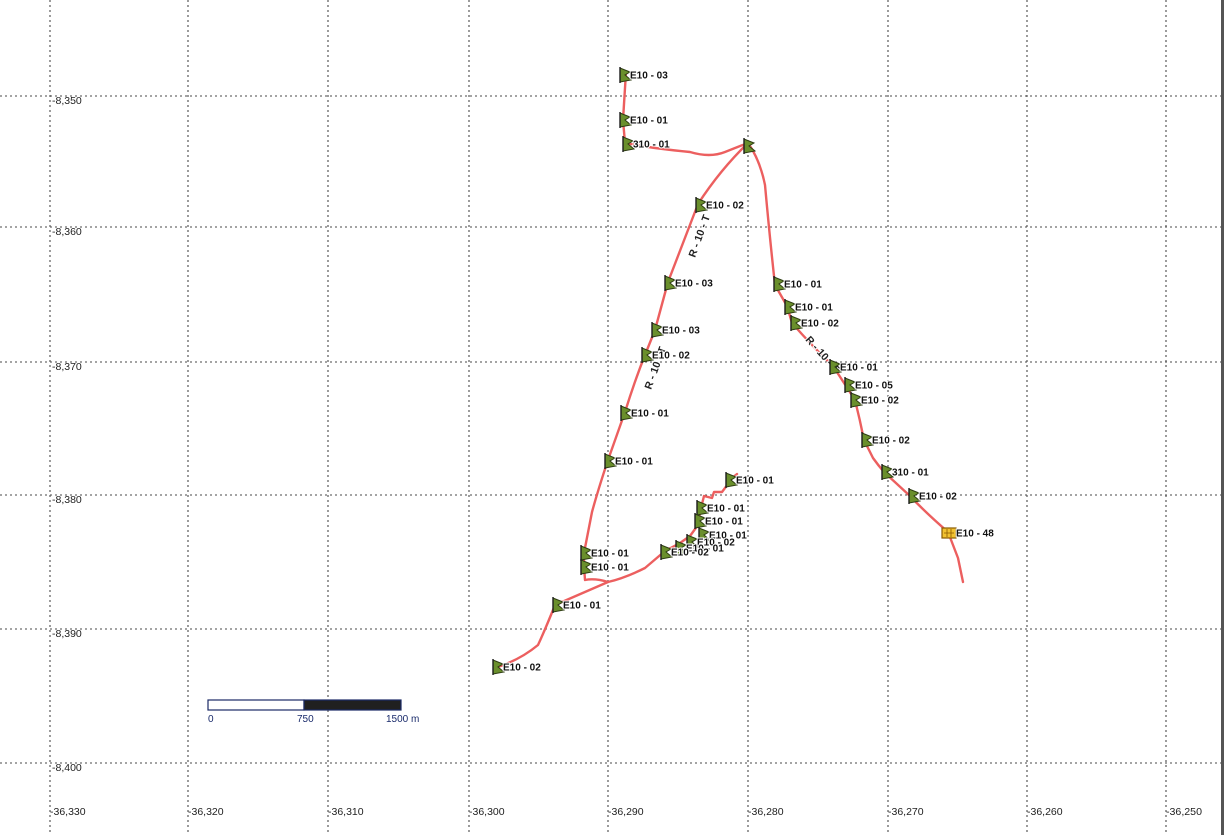 The image size is (1224, 835). Describe the element at coordinates (67, 232) in the screenshot. I see `y-axis-label: -8,360` at that location.